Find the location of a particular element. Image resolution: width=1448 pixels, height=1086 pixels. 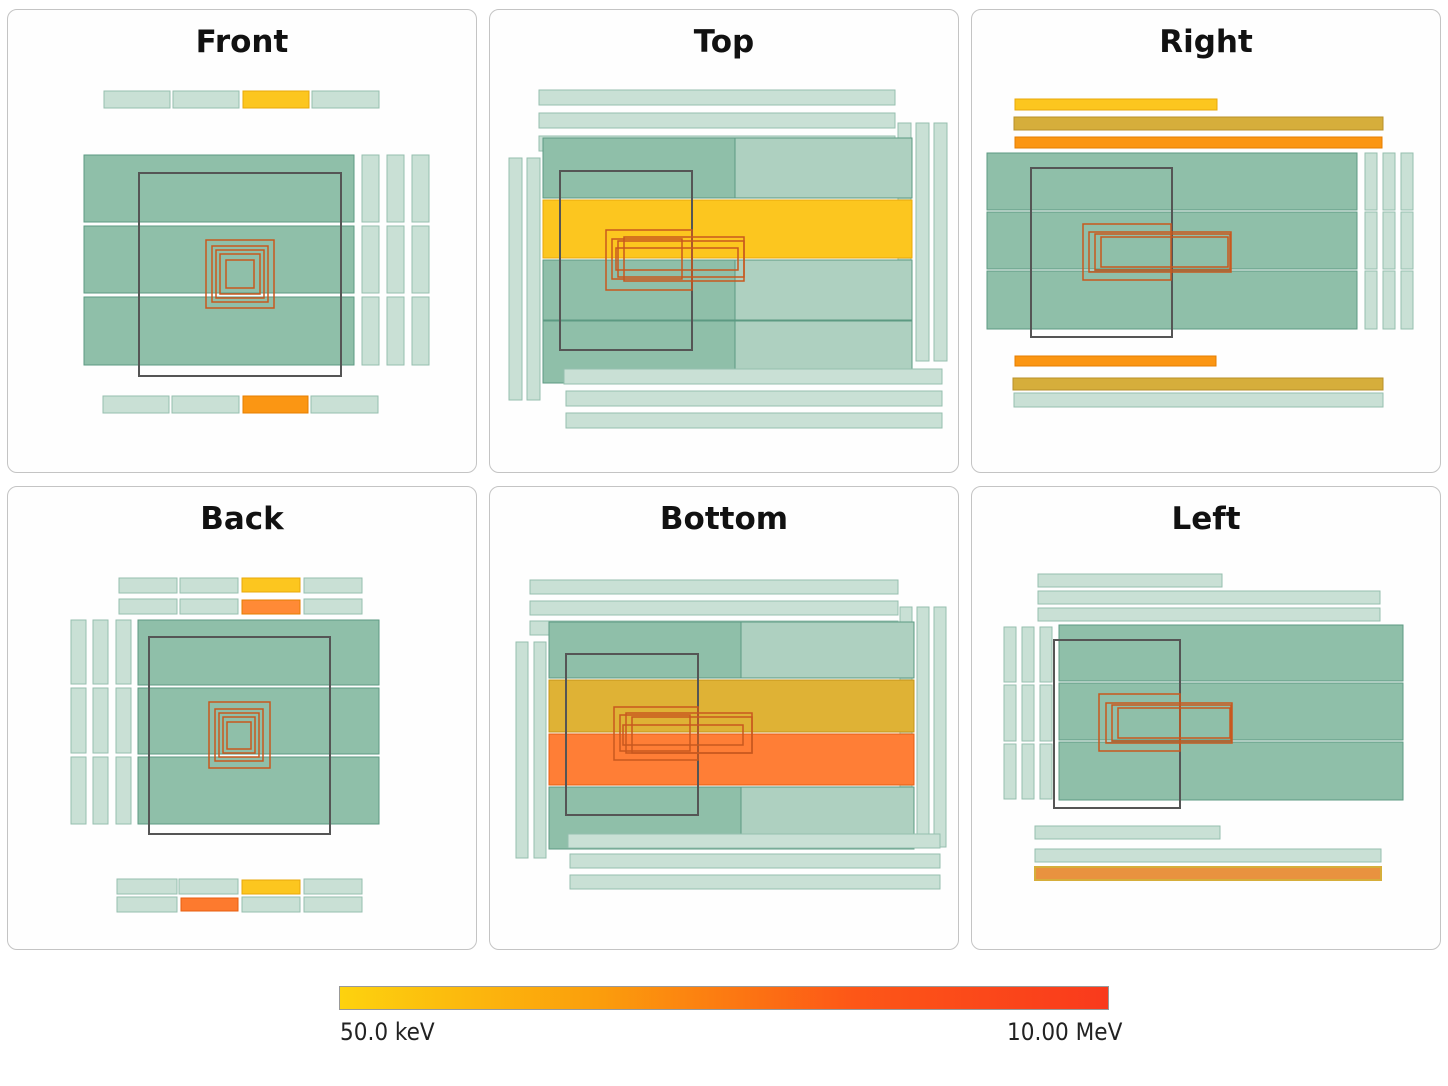

modules is located at coordinates (727, 260).